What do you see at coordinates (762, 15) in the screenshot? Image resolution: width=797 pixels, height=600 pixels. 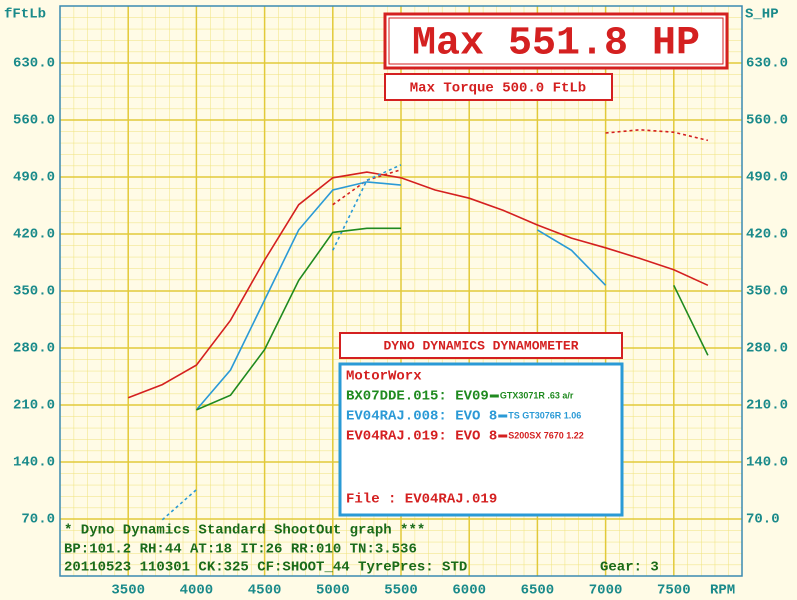 I see `y2-axis-label: S_HP` at bounding box center [762, 15].